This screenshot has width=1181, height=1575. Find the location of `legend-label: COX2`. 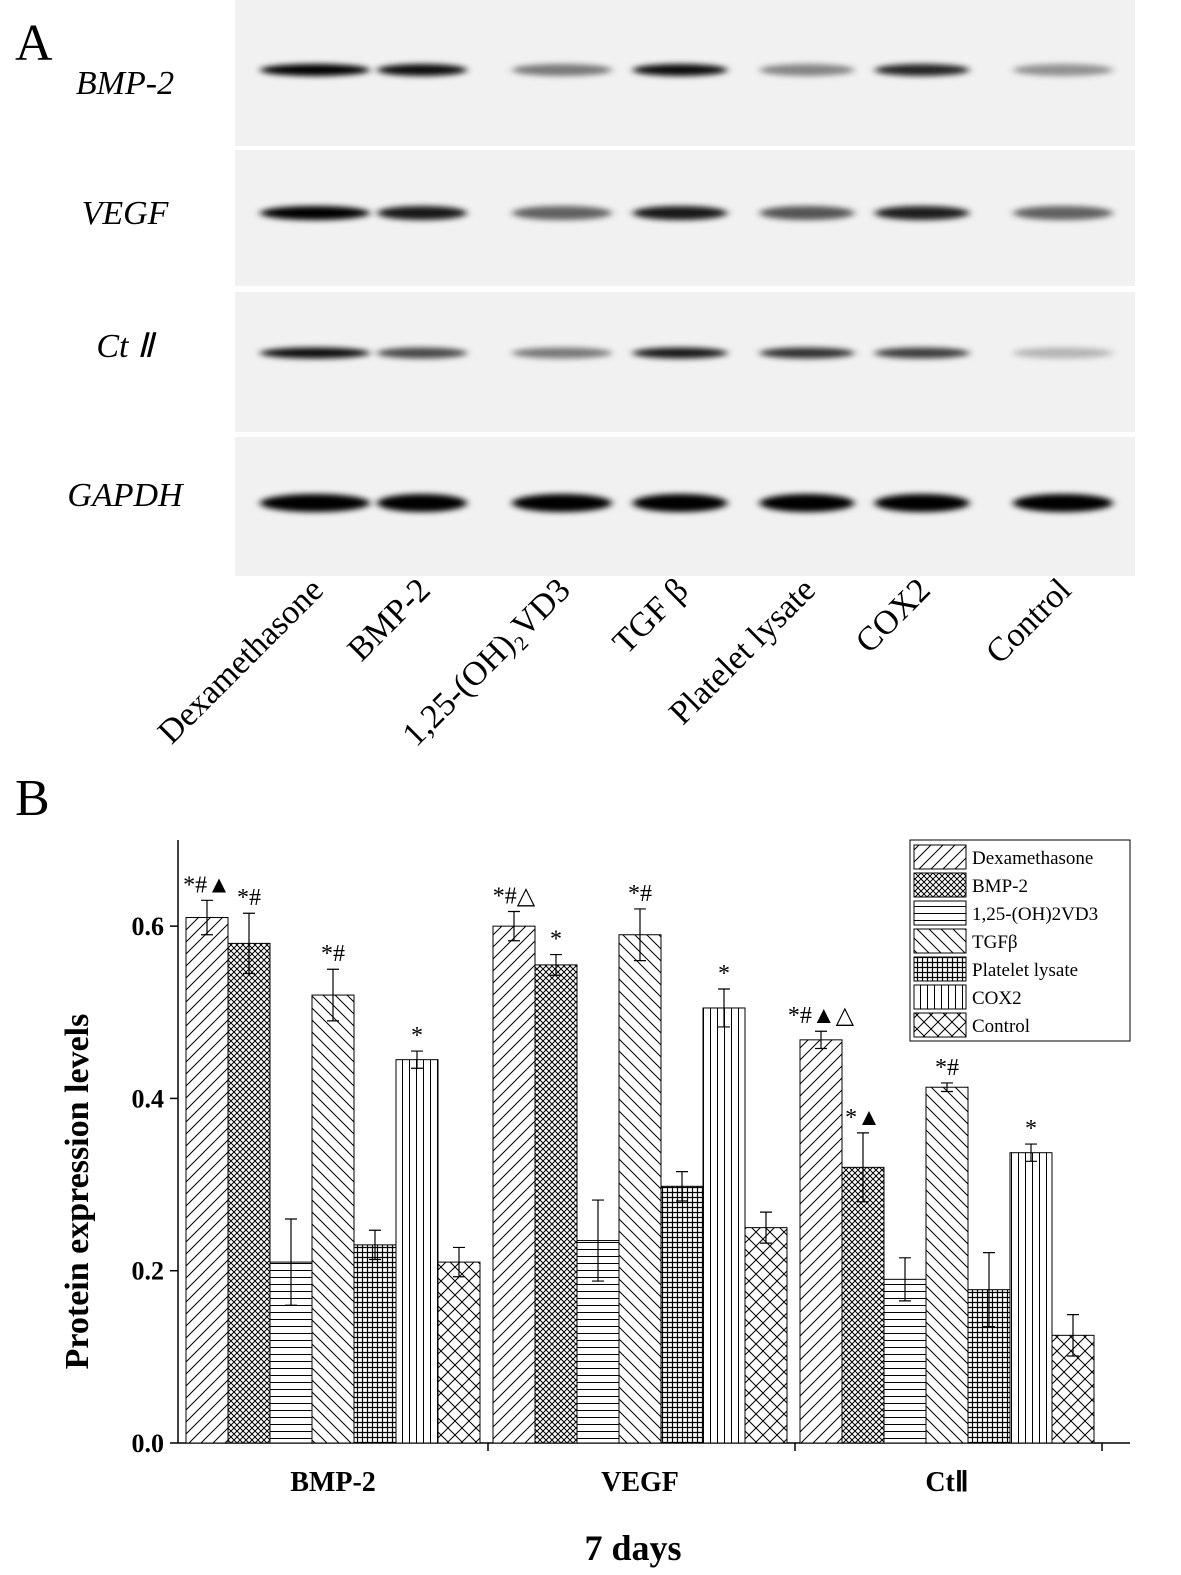

legend-label: COX2 is located at coordinates (997, 998).